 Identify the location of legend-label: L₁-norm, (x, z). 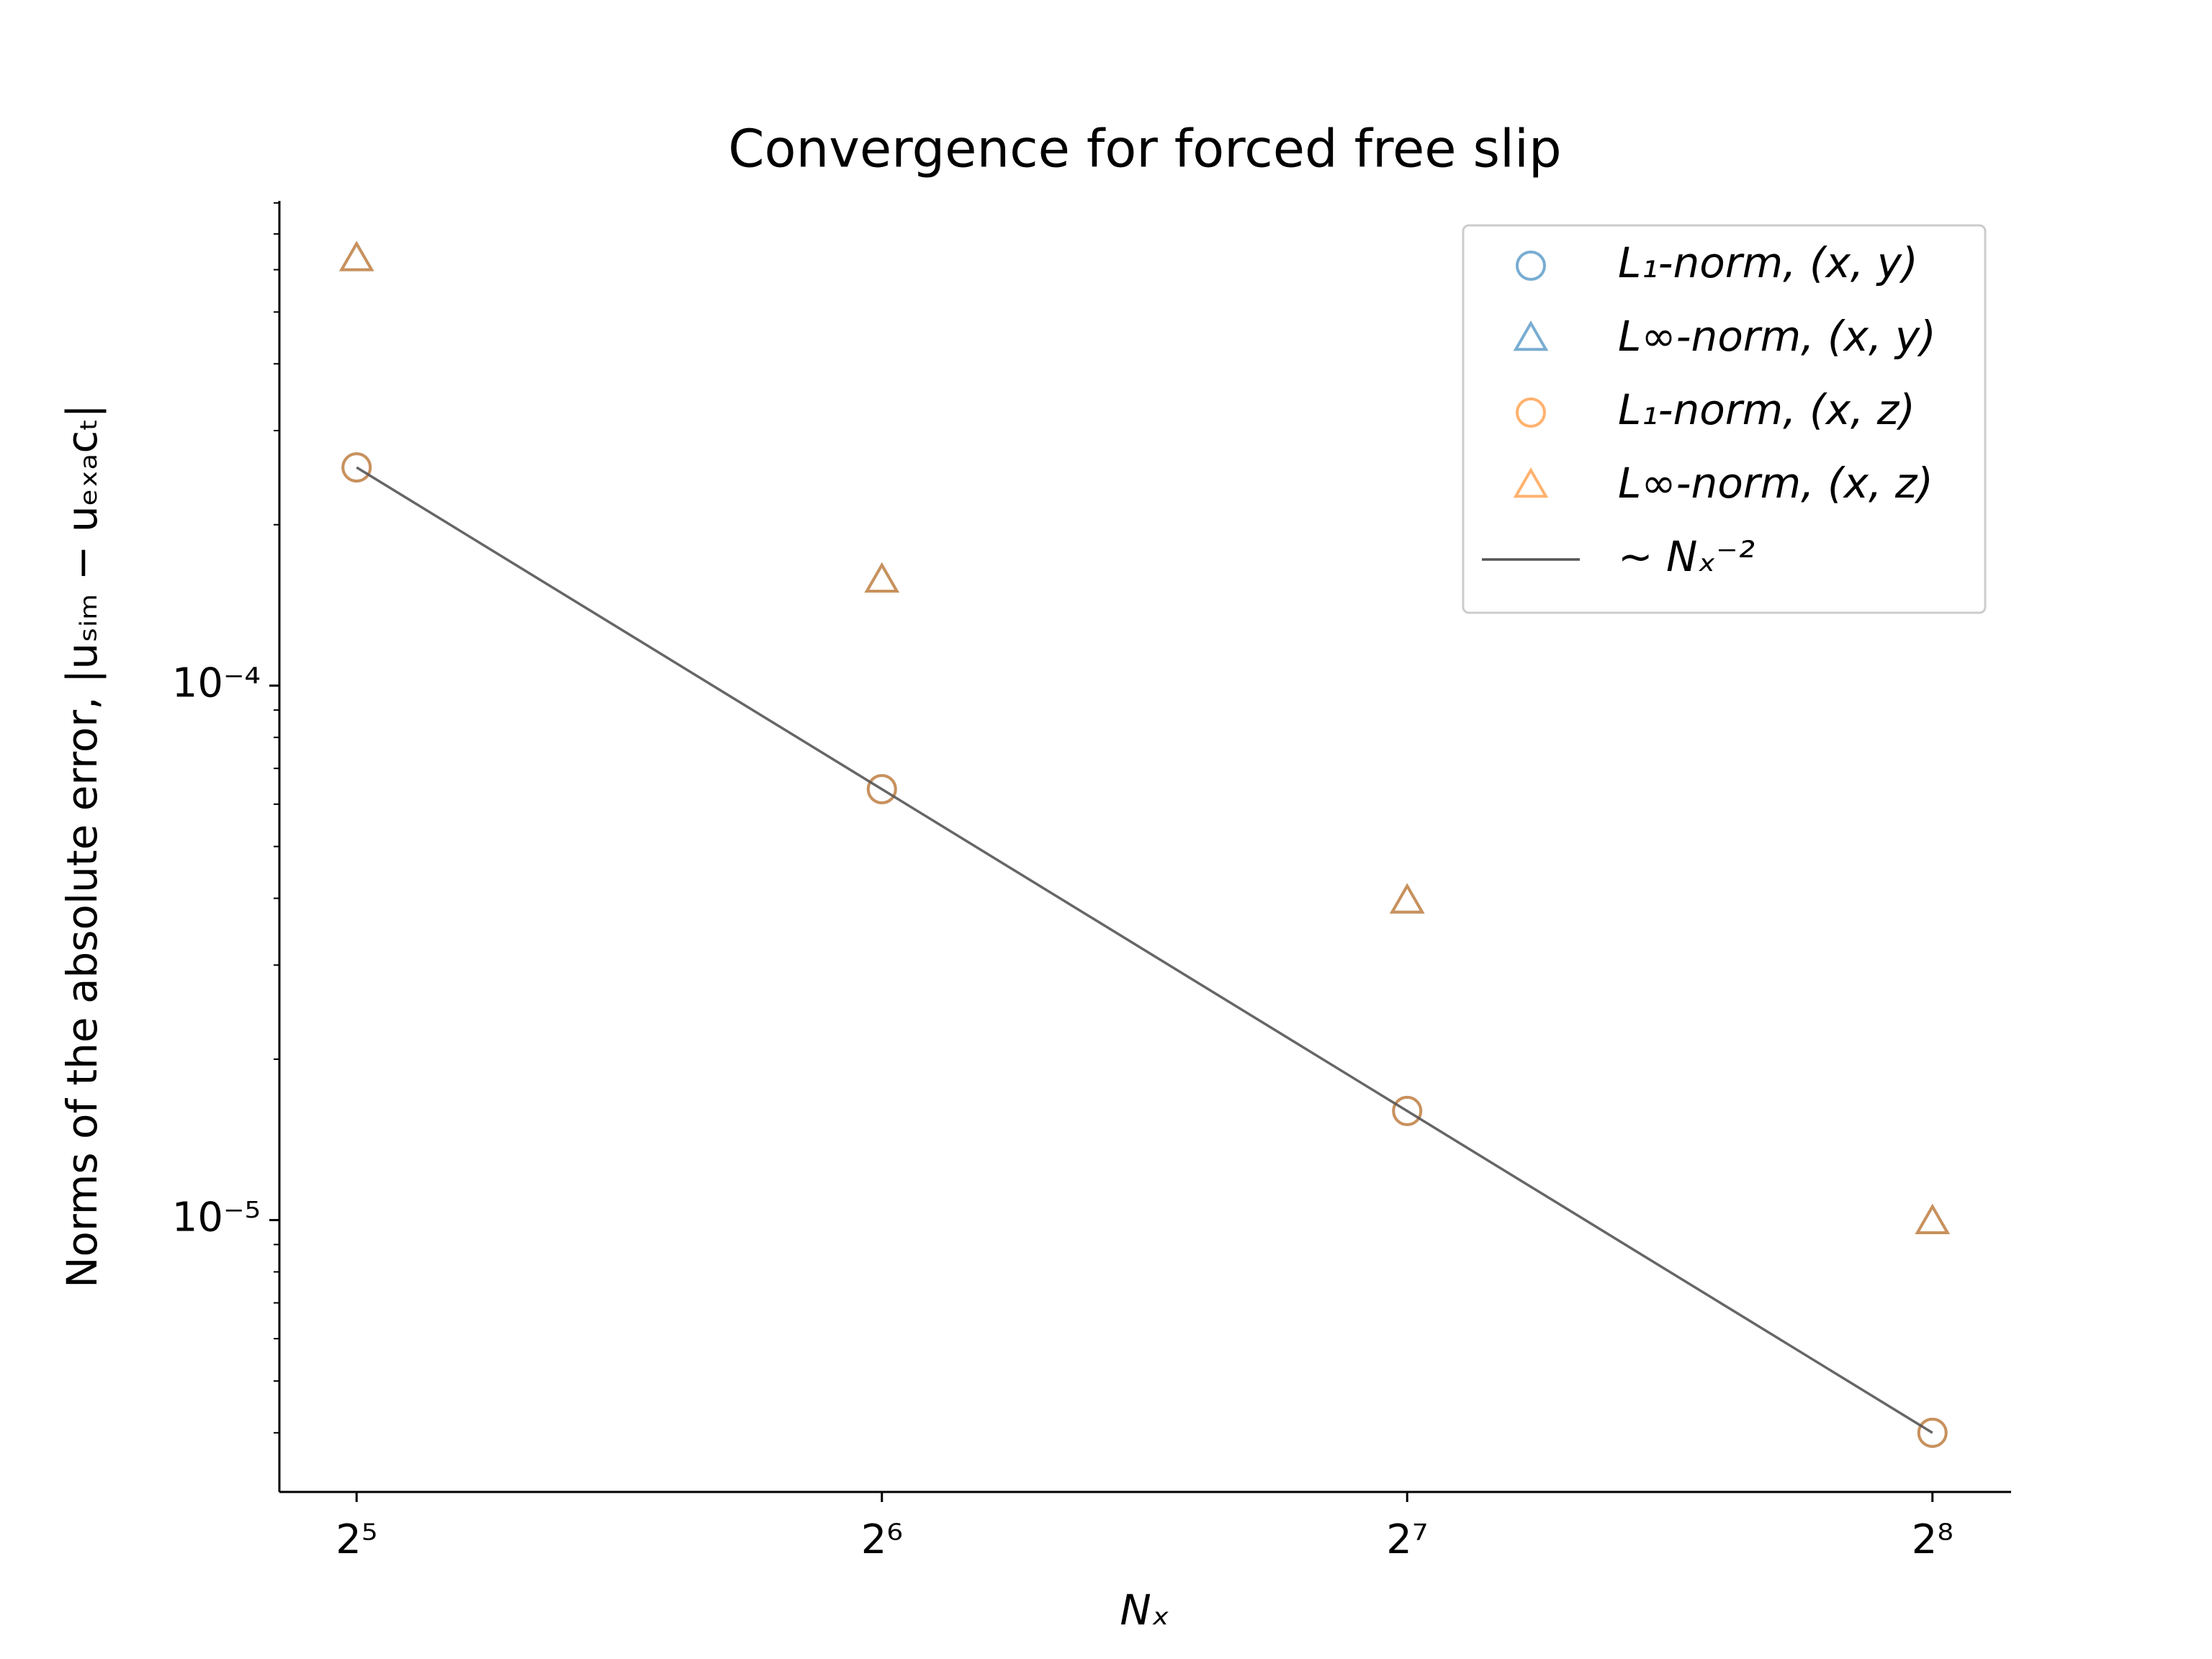
(1766, 409).